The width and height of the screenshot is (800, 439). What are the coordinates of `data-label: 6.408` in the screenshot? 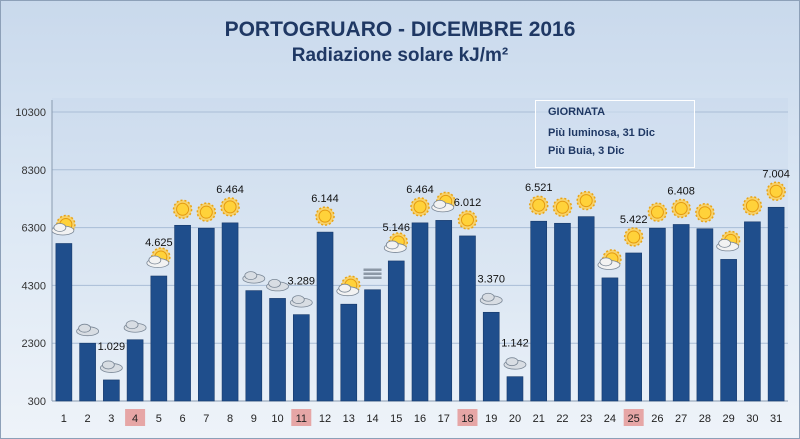 It's located at (681, 191).